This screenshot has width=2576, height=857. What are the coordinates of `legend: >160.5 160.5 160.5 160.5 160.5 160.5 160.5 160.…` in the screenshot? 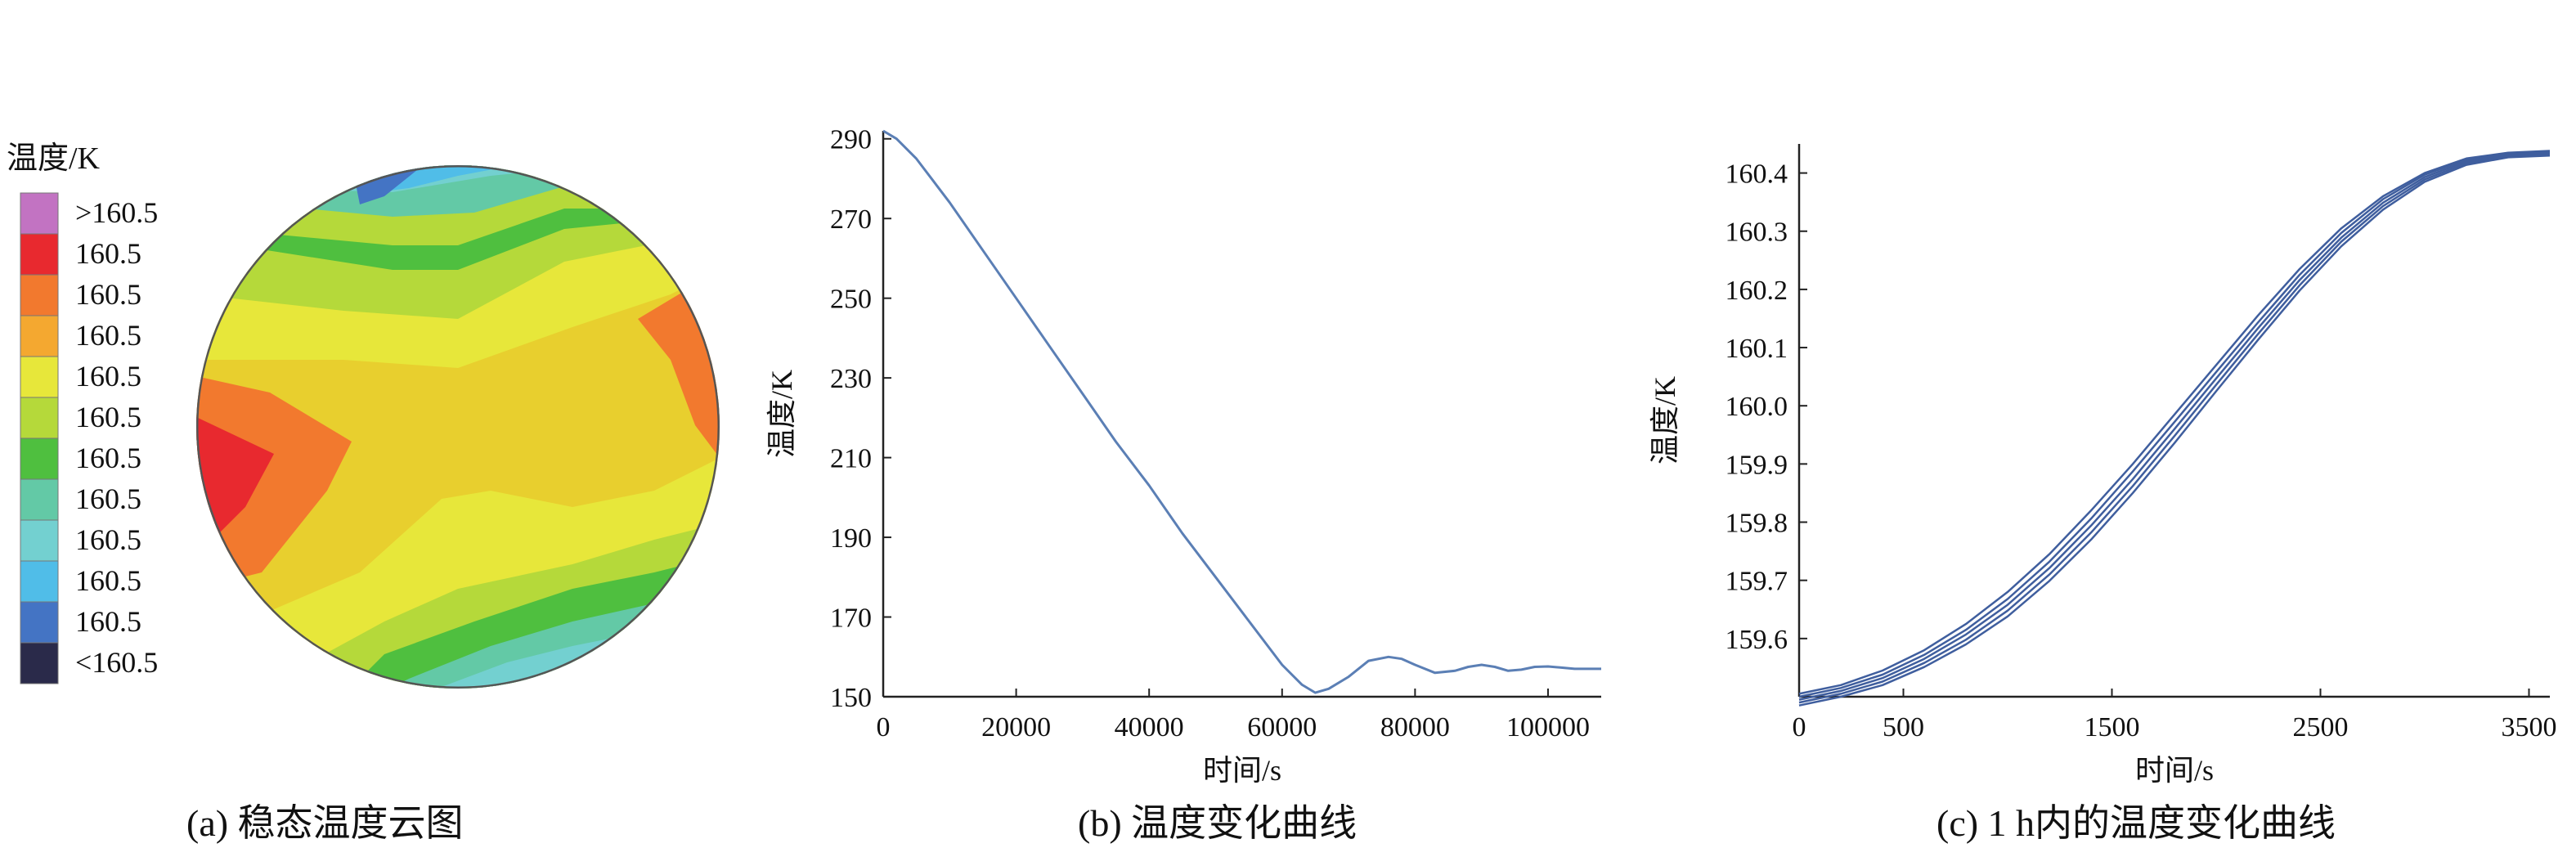 It's located at (89, 438).